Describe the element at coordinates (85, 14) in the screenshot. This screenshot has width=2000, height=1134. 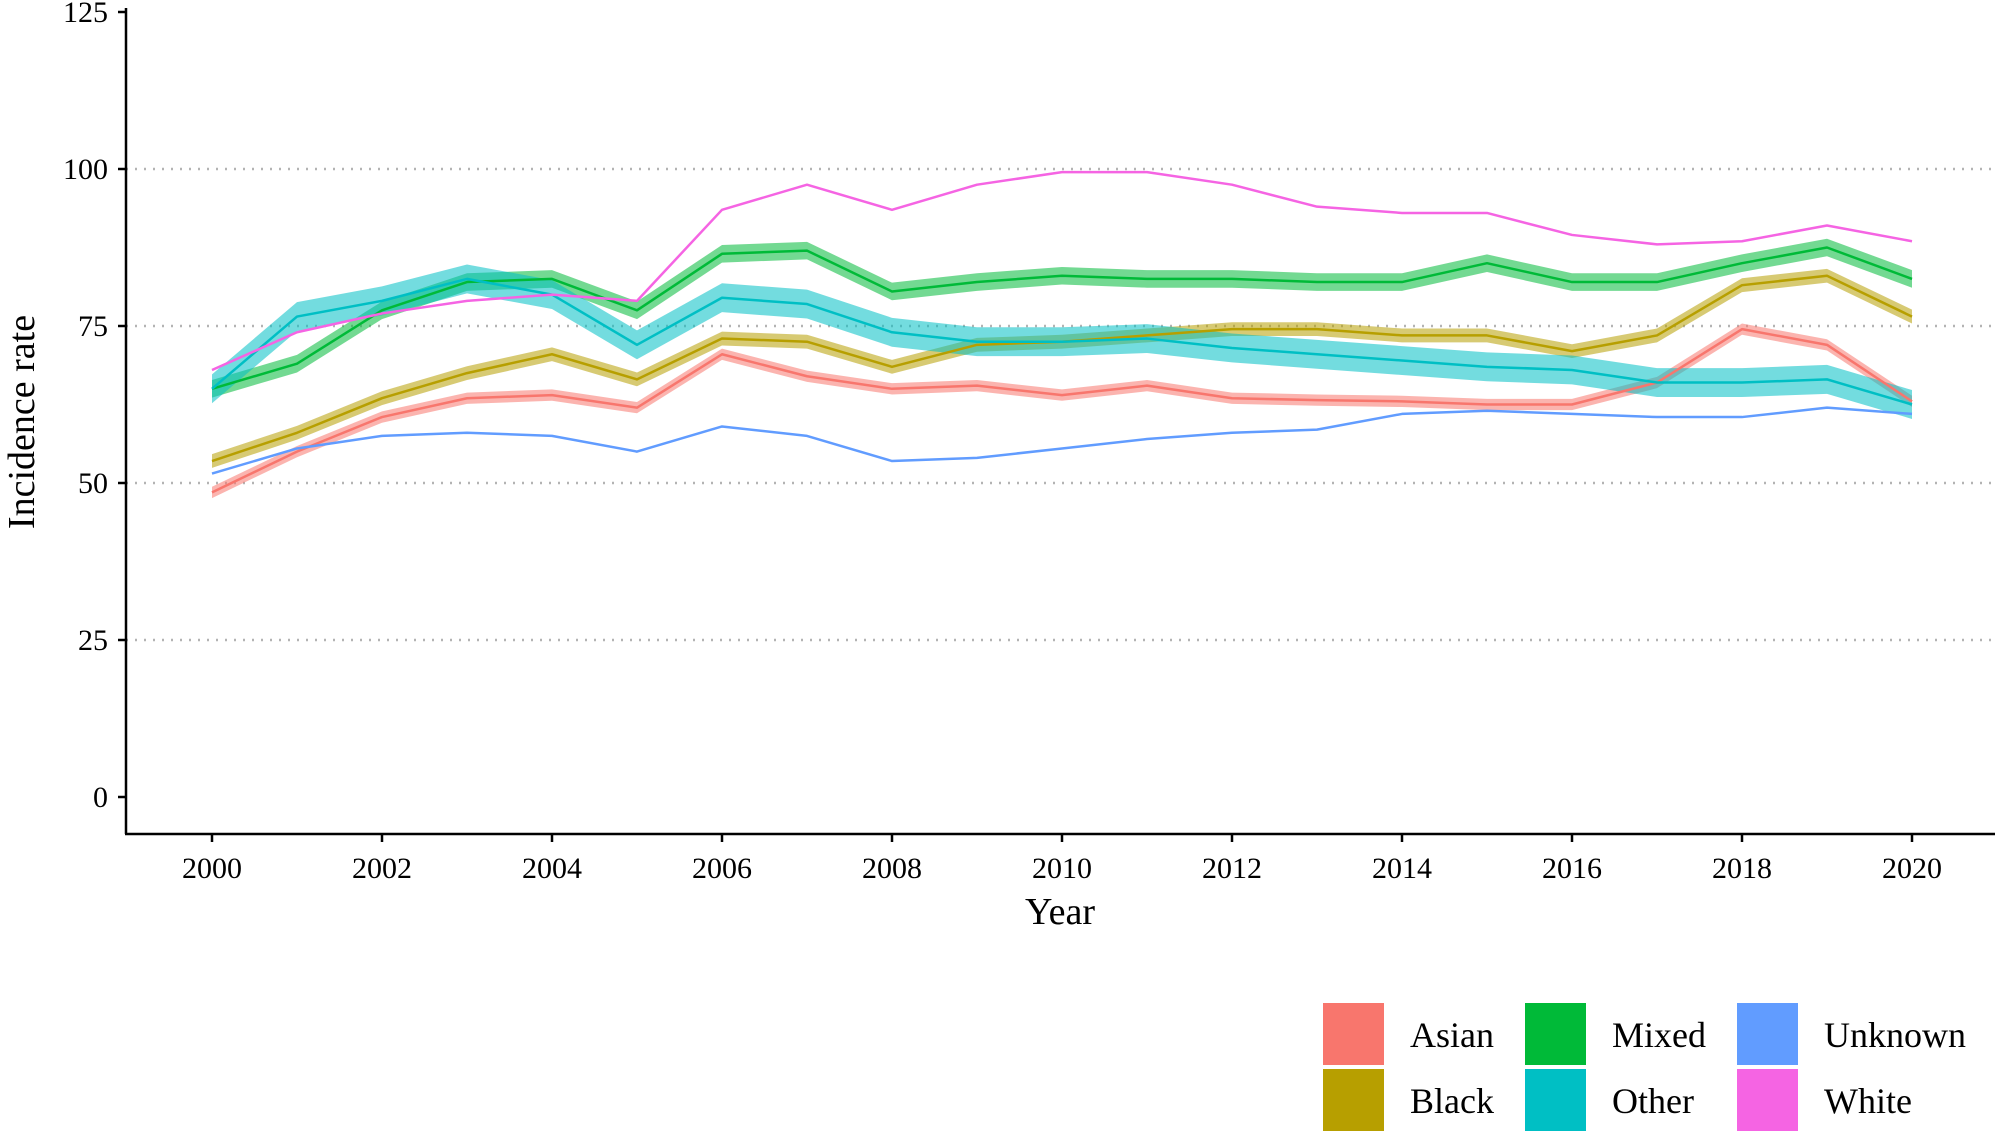
I see `y-tick-label: 125` at that location.